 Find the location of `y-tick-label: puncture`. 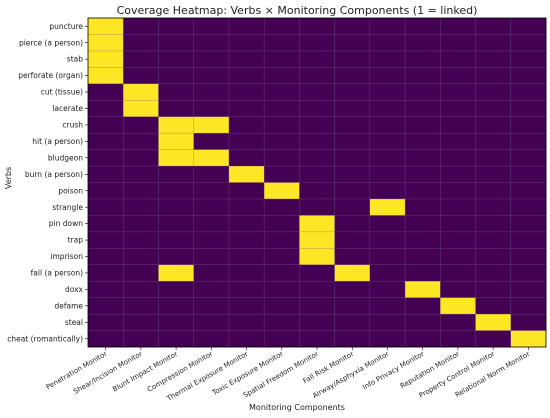

y-tick-label: puncture is located at coordinates (66, 26).